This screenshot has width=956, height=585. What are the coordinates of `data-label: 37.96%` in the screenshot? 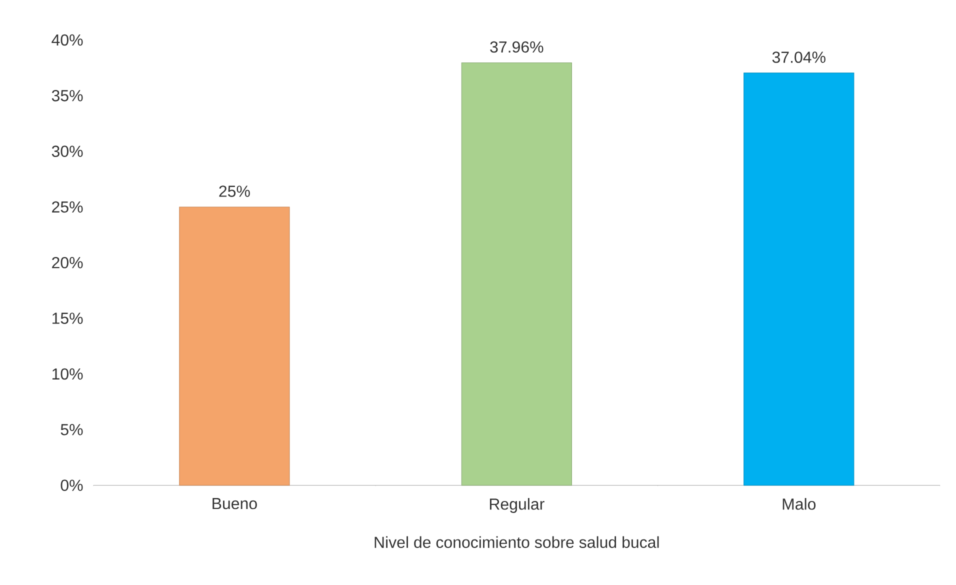 It's located at (517, 47).